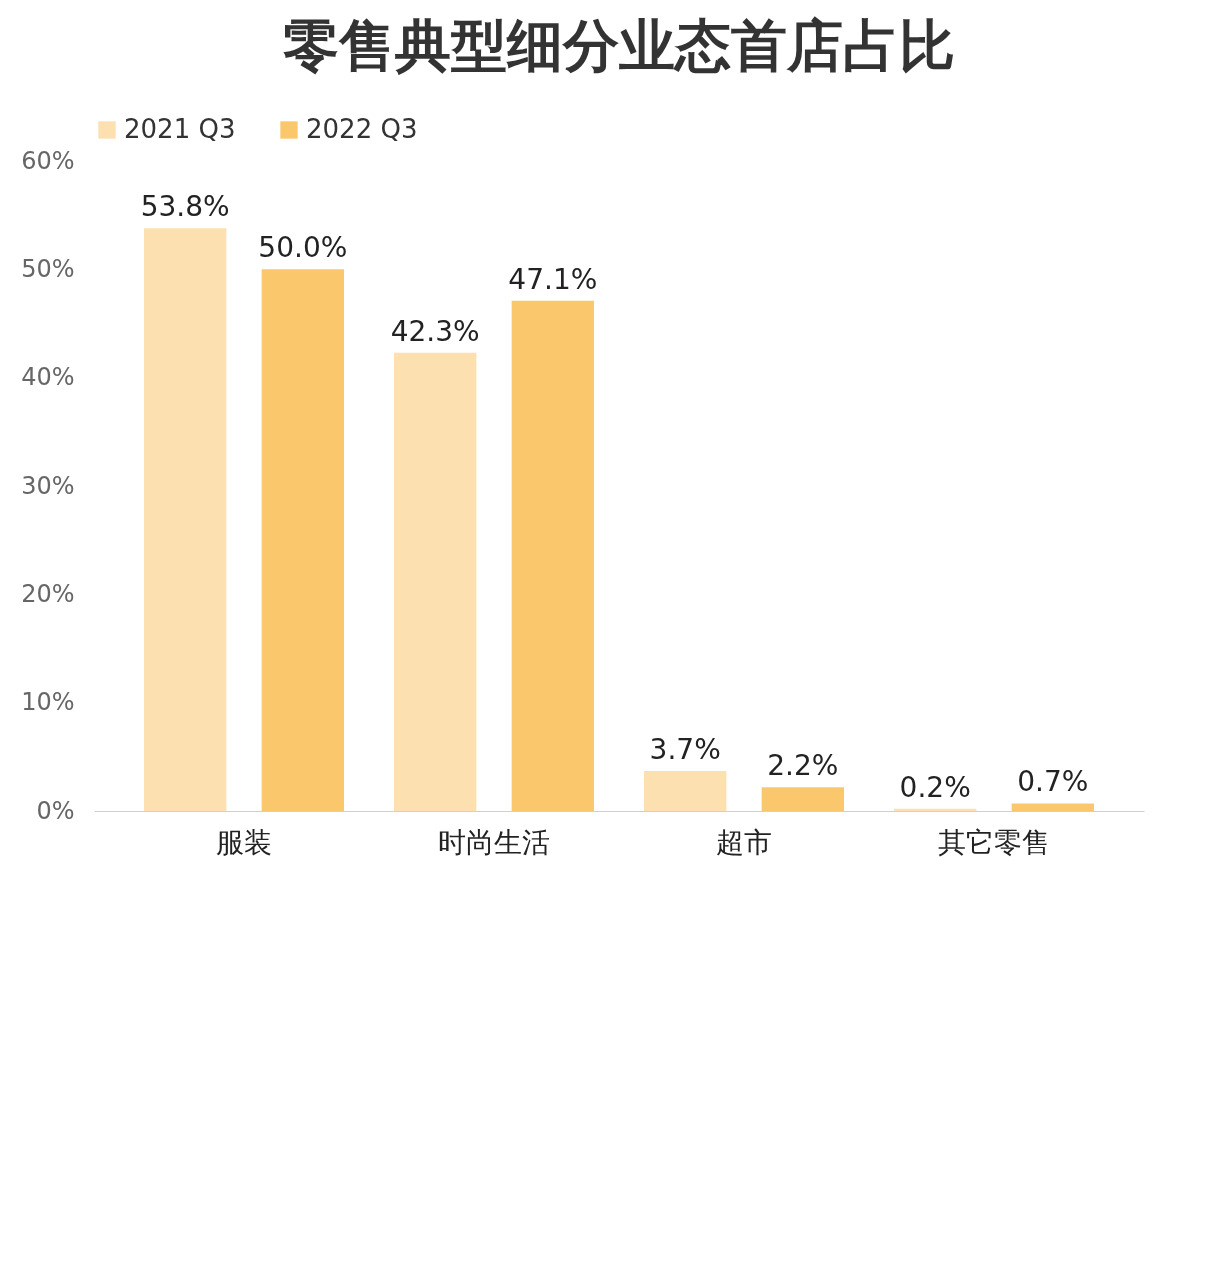 The width and height of the screenshot is (1210, 1268). I want to click on data-label: 47.1%, so click(553, 279).